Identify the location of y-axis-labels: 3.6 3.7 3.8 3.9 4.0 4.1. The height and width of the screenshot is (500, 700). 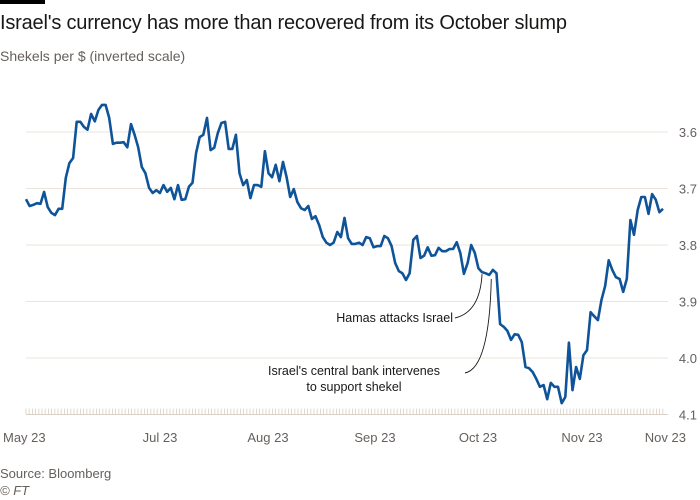
(688, 274).